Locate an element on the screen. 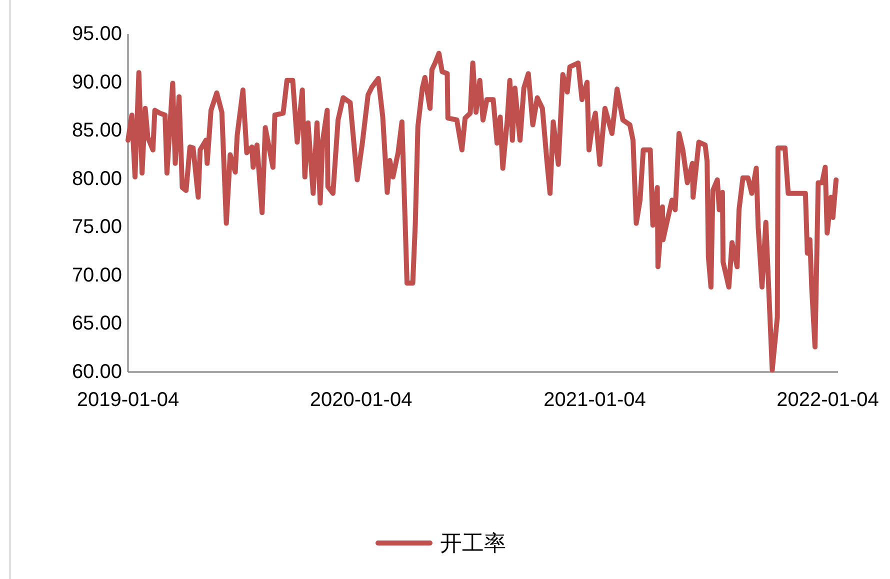  xtick: 2019-01-04 is located at coordinates (128, 400).